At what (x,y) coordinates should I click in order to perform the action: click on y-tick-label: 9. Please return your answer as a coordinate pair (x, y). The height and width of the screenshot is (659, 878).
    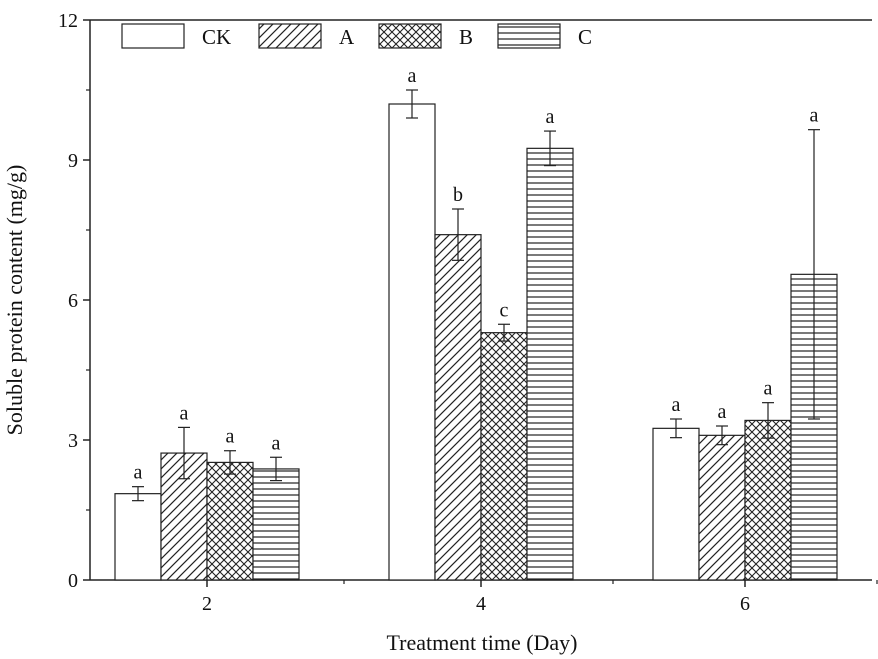
    Looking at the image, I should click on (73, 161).